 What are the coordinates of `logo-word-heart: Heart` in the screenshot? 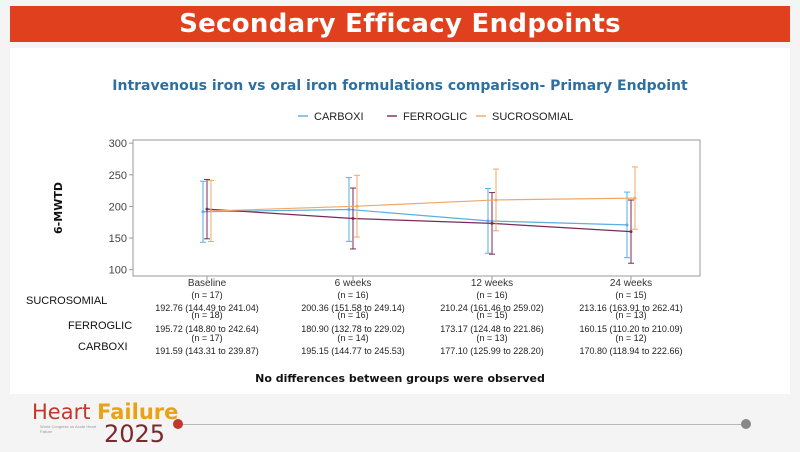 It's located at (61, 412).